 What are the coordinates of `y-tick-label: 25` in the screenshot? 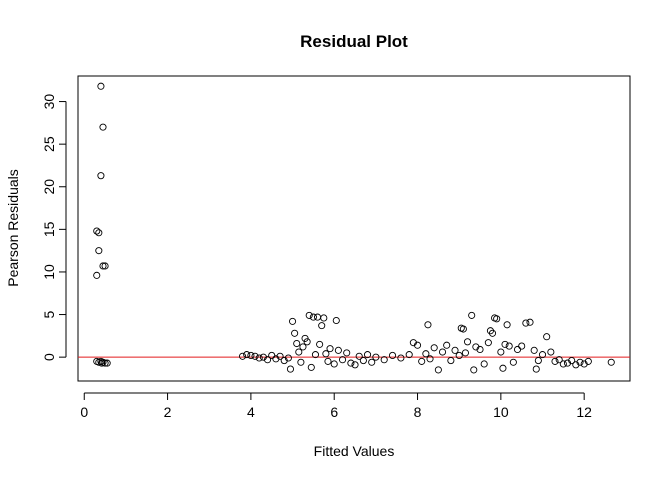 It's located at (49, 144).